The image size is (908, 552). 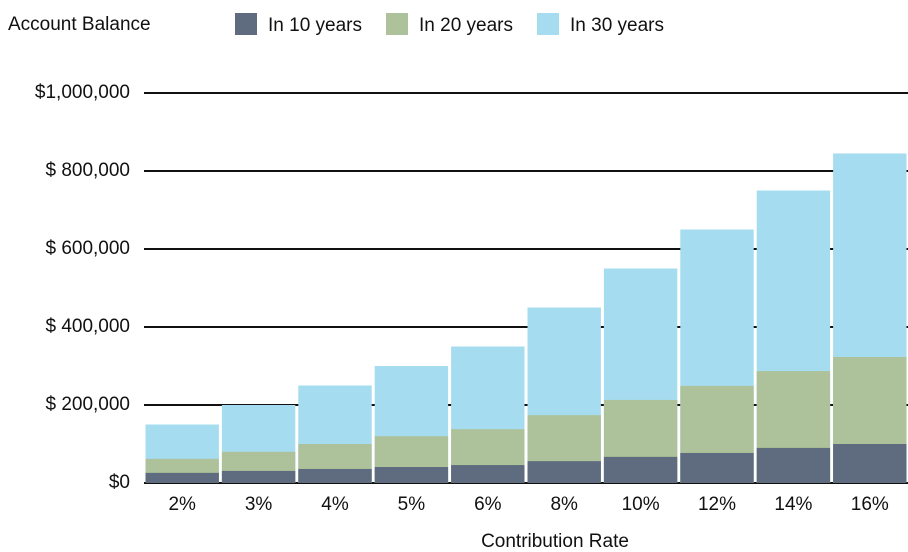 What do you see at coordinates (87, 170) in the screenshot?
I see `y-tick-label: $ 800,000` at bounding box center [87, 170].